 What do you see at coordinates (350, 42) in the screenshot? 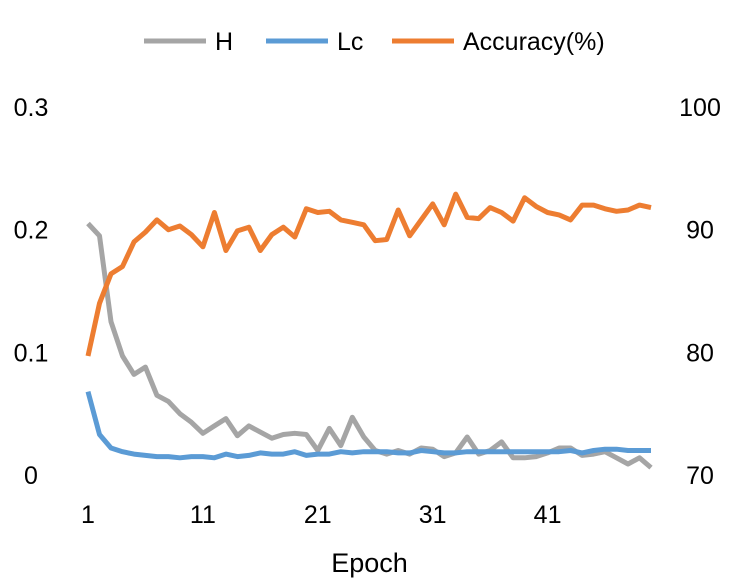
I see `legend-label: Lc` at bounding box center [350, 42].